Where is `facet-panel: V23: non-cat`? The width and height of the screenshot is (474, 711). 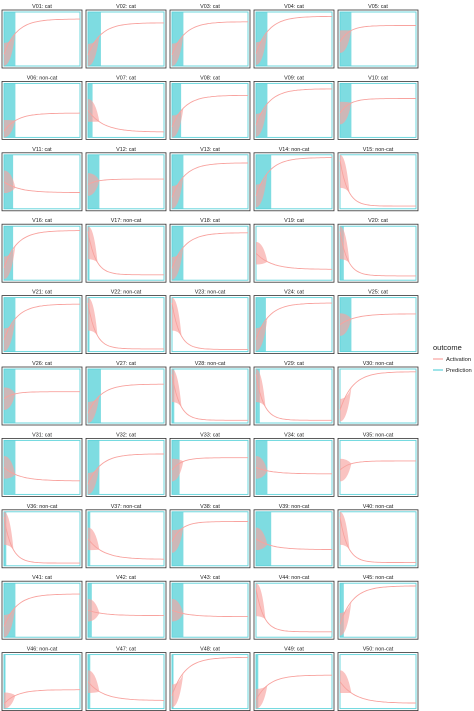 facet-panel: V23: non-cat is located at coordinates (210, 322).